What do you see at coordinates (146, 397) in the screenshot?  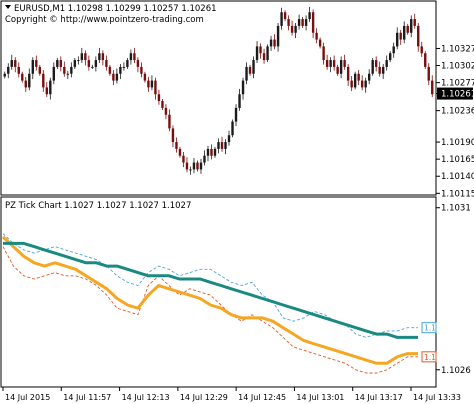 I see `x-tick-label: 14 Jul 12:13` at bounding box center [146, 397].